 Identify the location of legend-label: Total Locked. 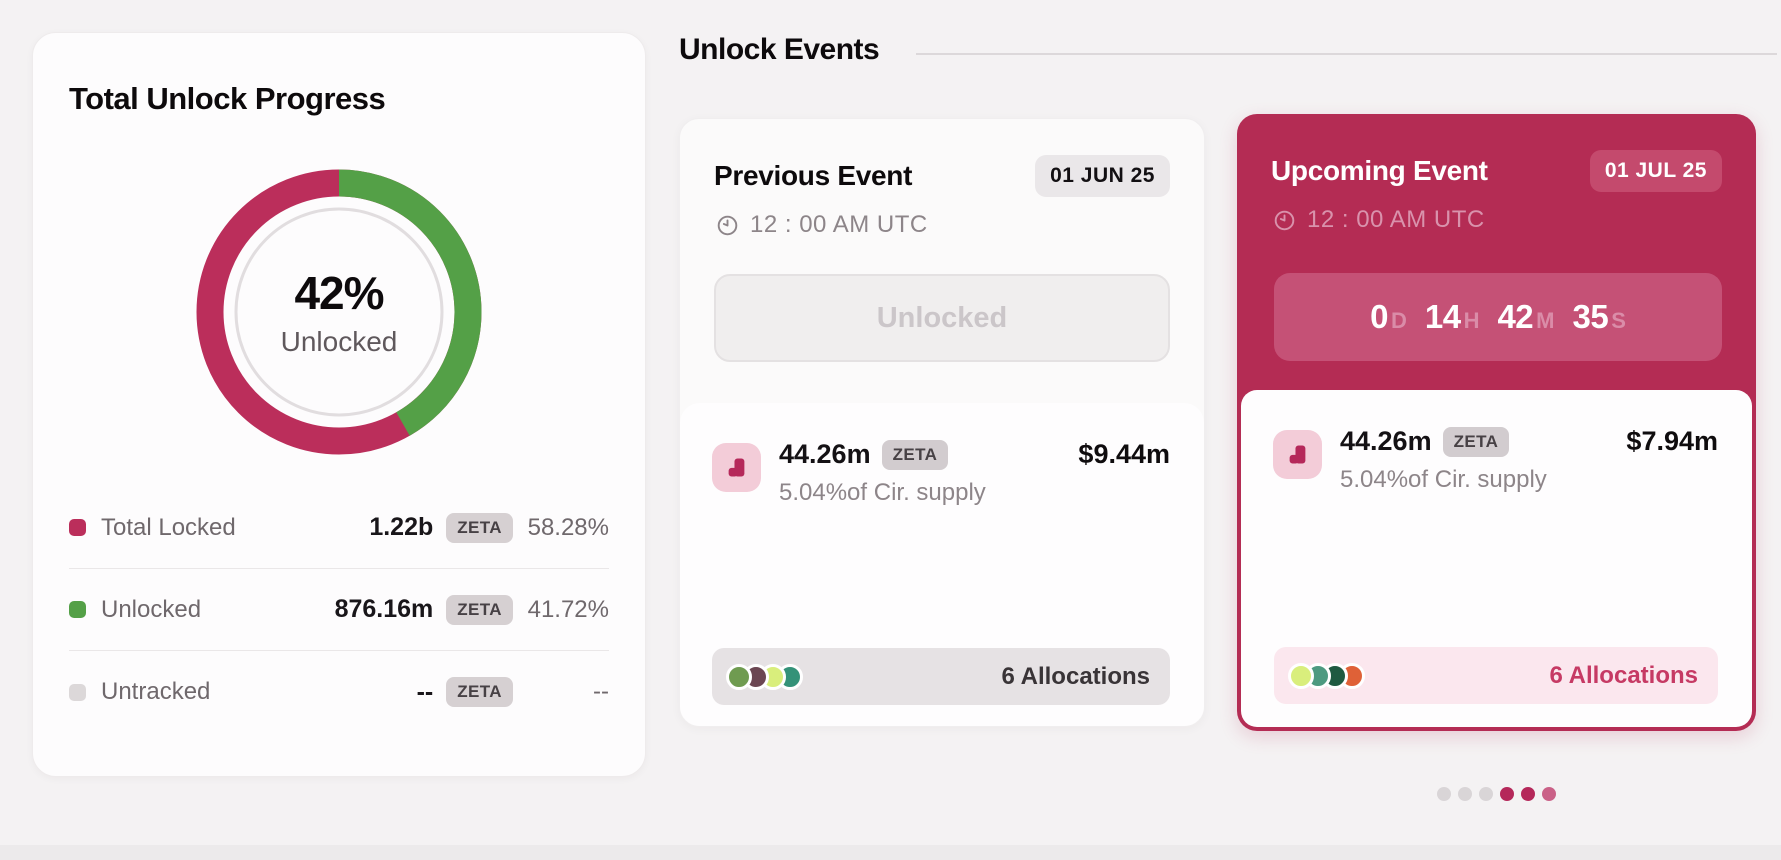
(168, 527).